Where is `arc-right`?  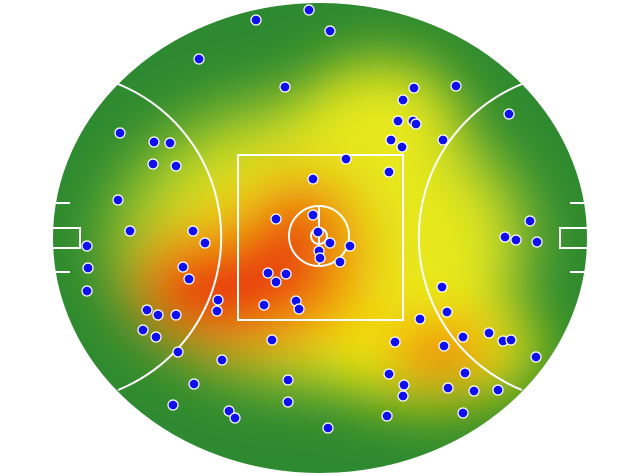
arc-right is located at coordinates (470, 237).